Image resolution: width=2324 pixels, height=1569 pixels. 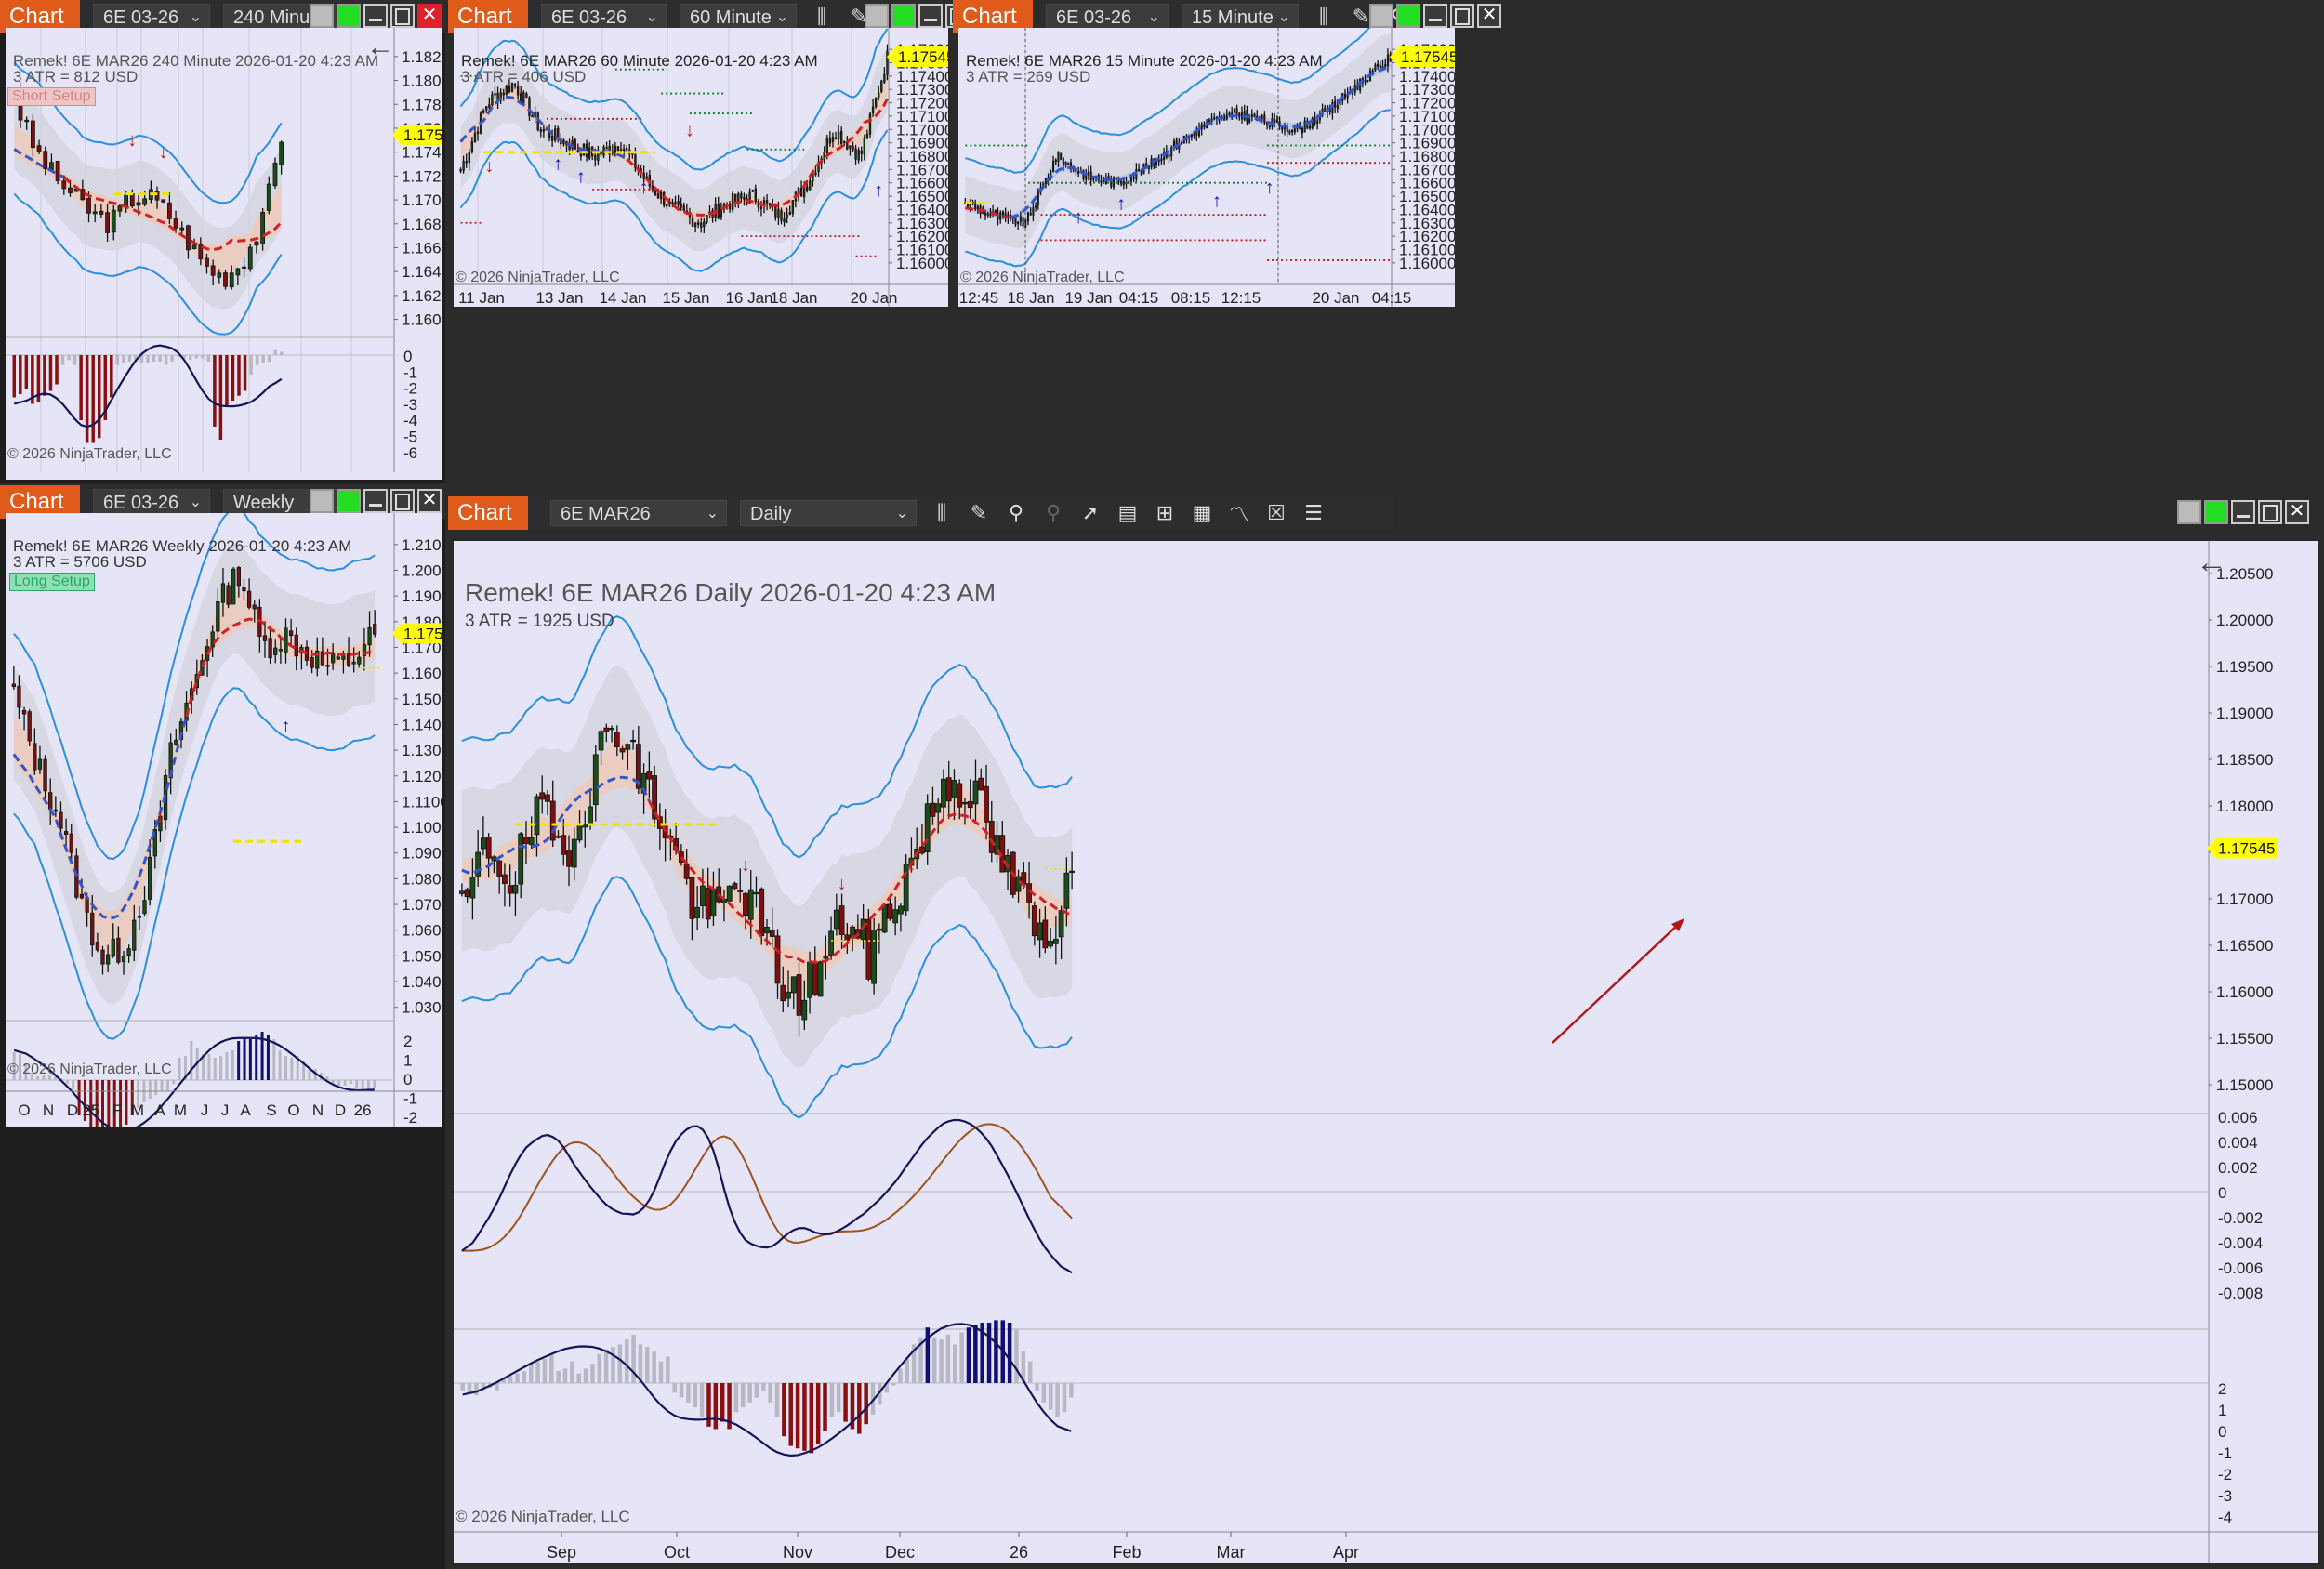 What do you see at coordinates (922, 196) in the screenshot?
I see `price-tick-label: 1.16500` at bounding box center [922, 196].